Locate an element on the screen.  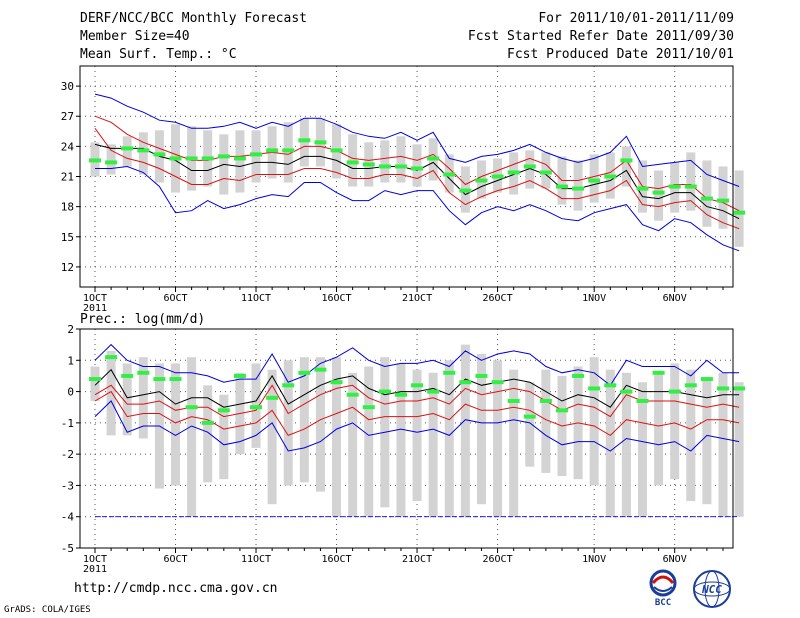
y-tick-label: 27 is located at coordinates (67, 116).